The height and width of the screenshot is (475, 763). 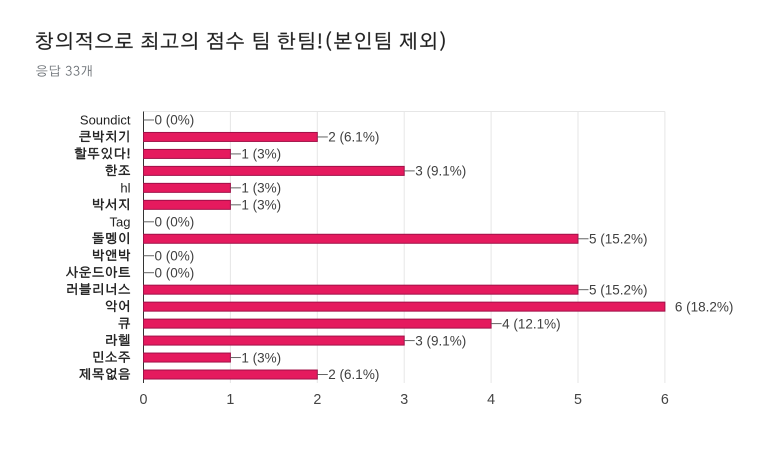 I want to click on svg-text: 2, so click(x=317, y=400).